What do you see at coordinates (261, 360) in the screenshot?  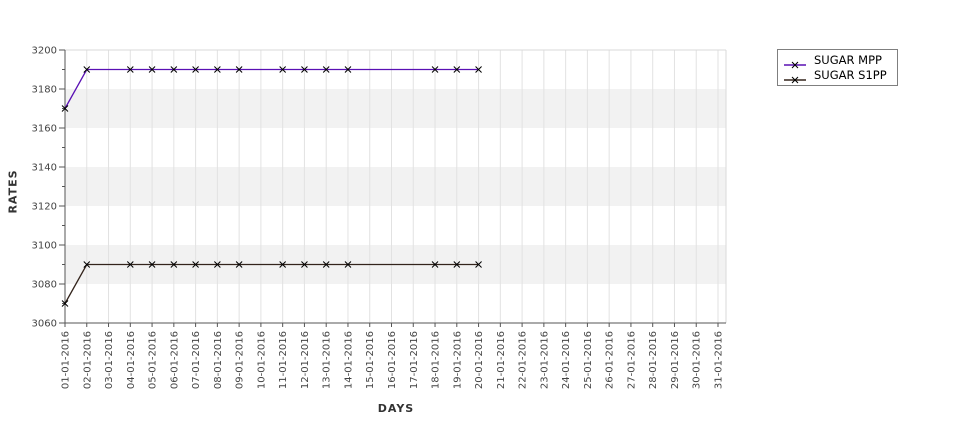 I see `svg-text: 10-01-2016` at bounding box center [261, 360].